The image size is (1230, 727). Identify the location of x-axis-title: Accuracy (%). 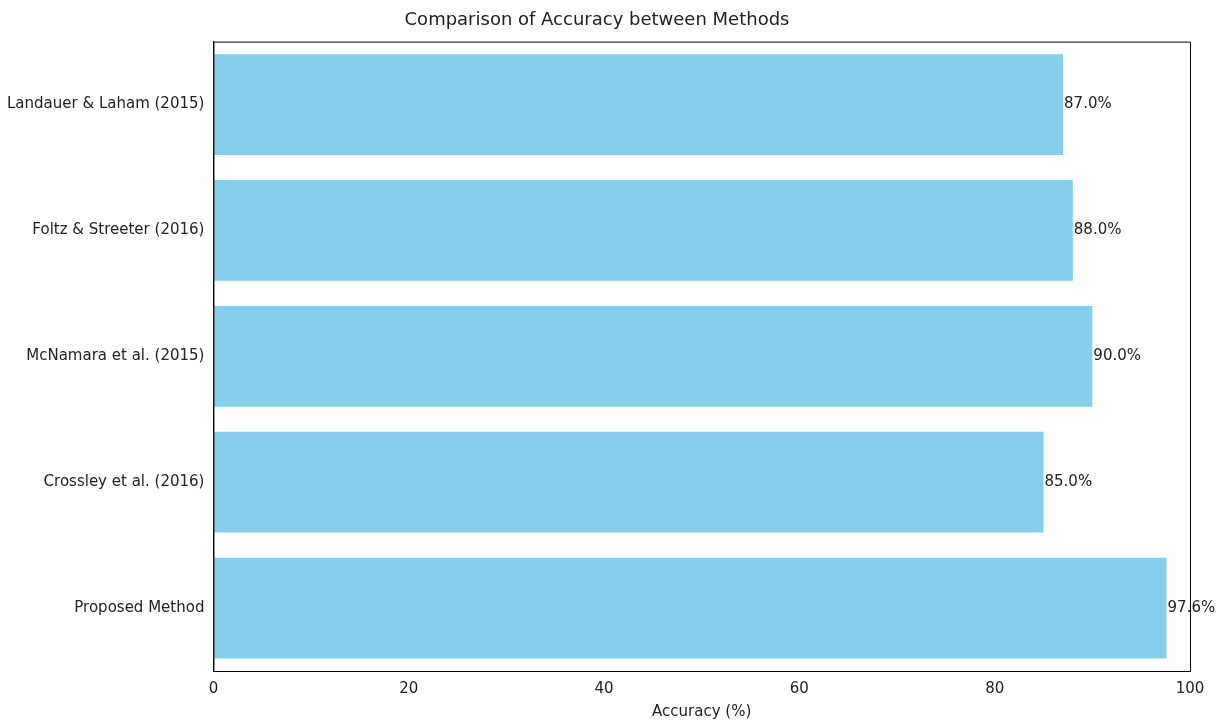
(702, 710).